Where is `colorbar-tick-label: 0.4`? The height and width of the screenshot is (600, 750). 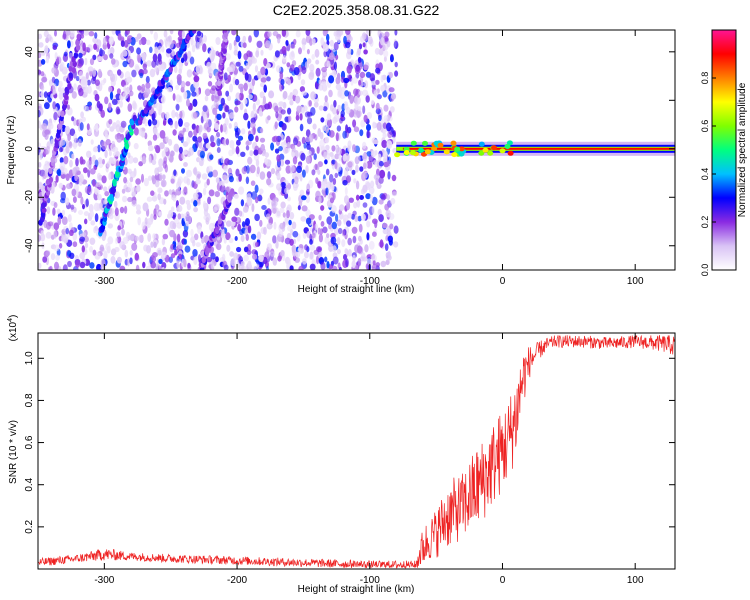
colorbar-tick-label: 0.4 is located at coordinates (705, 174).